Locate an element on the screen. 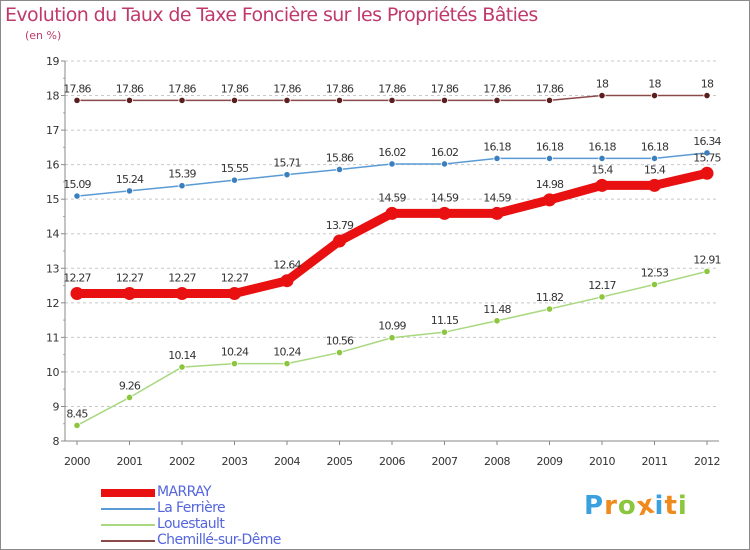 This screenshot has width=750, height=550. data-label-louestault: 12.53 is located at coordinates (655, 273).